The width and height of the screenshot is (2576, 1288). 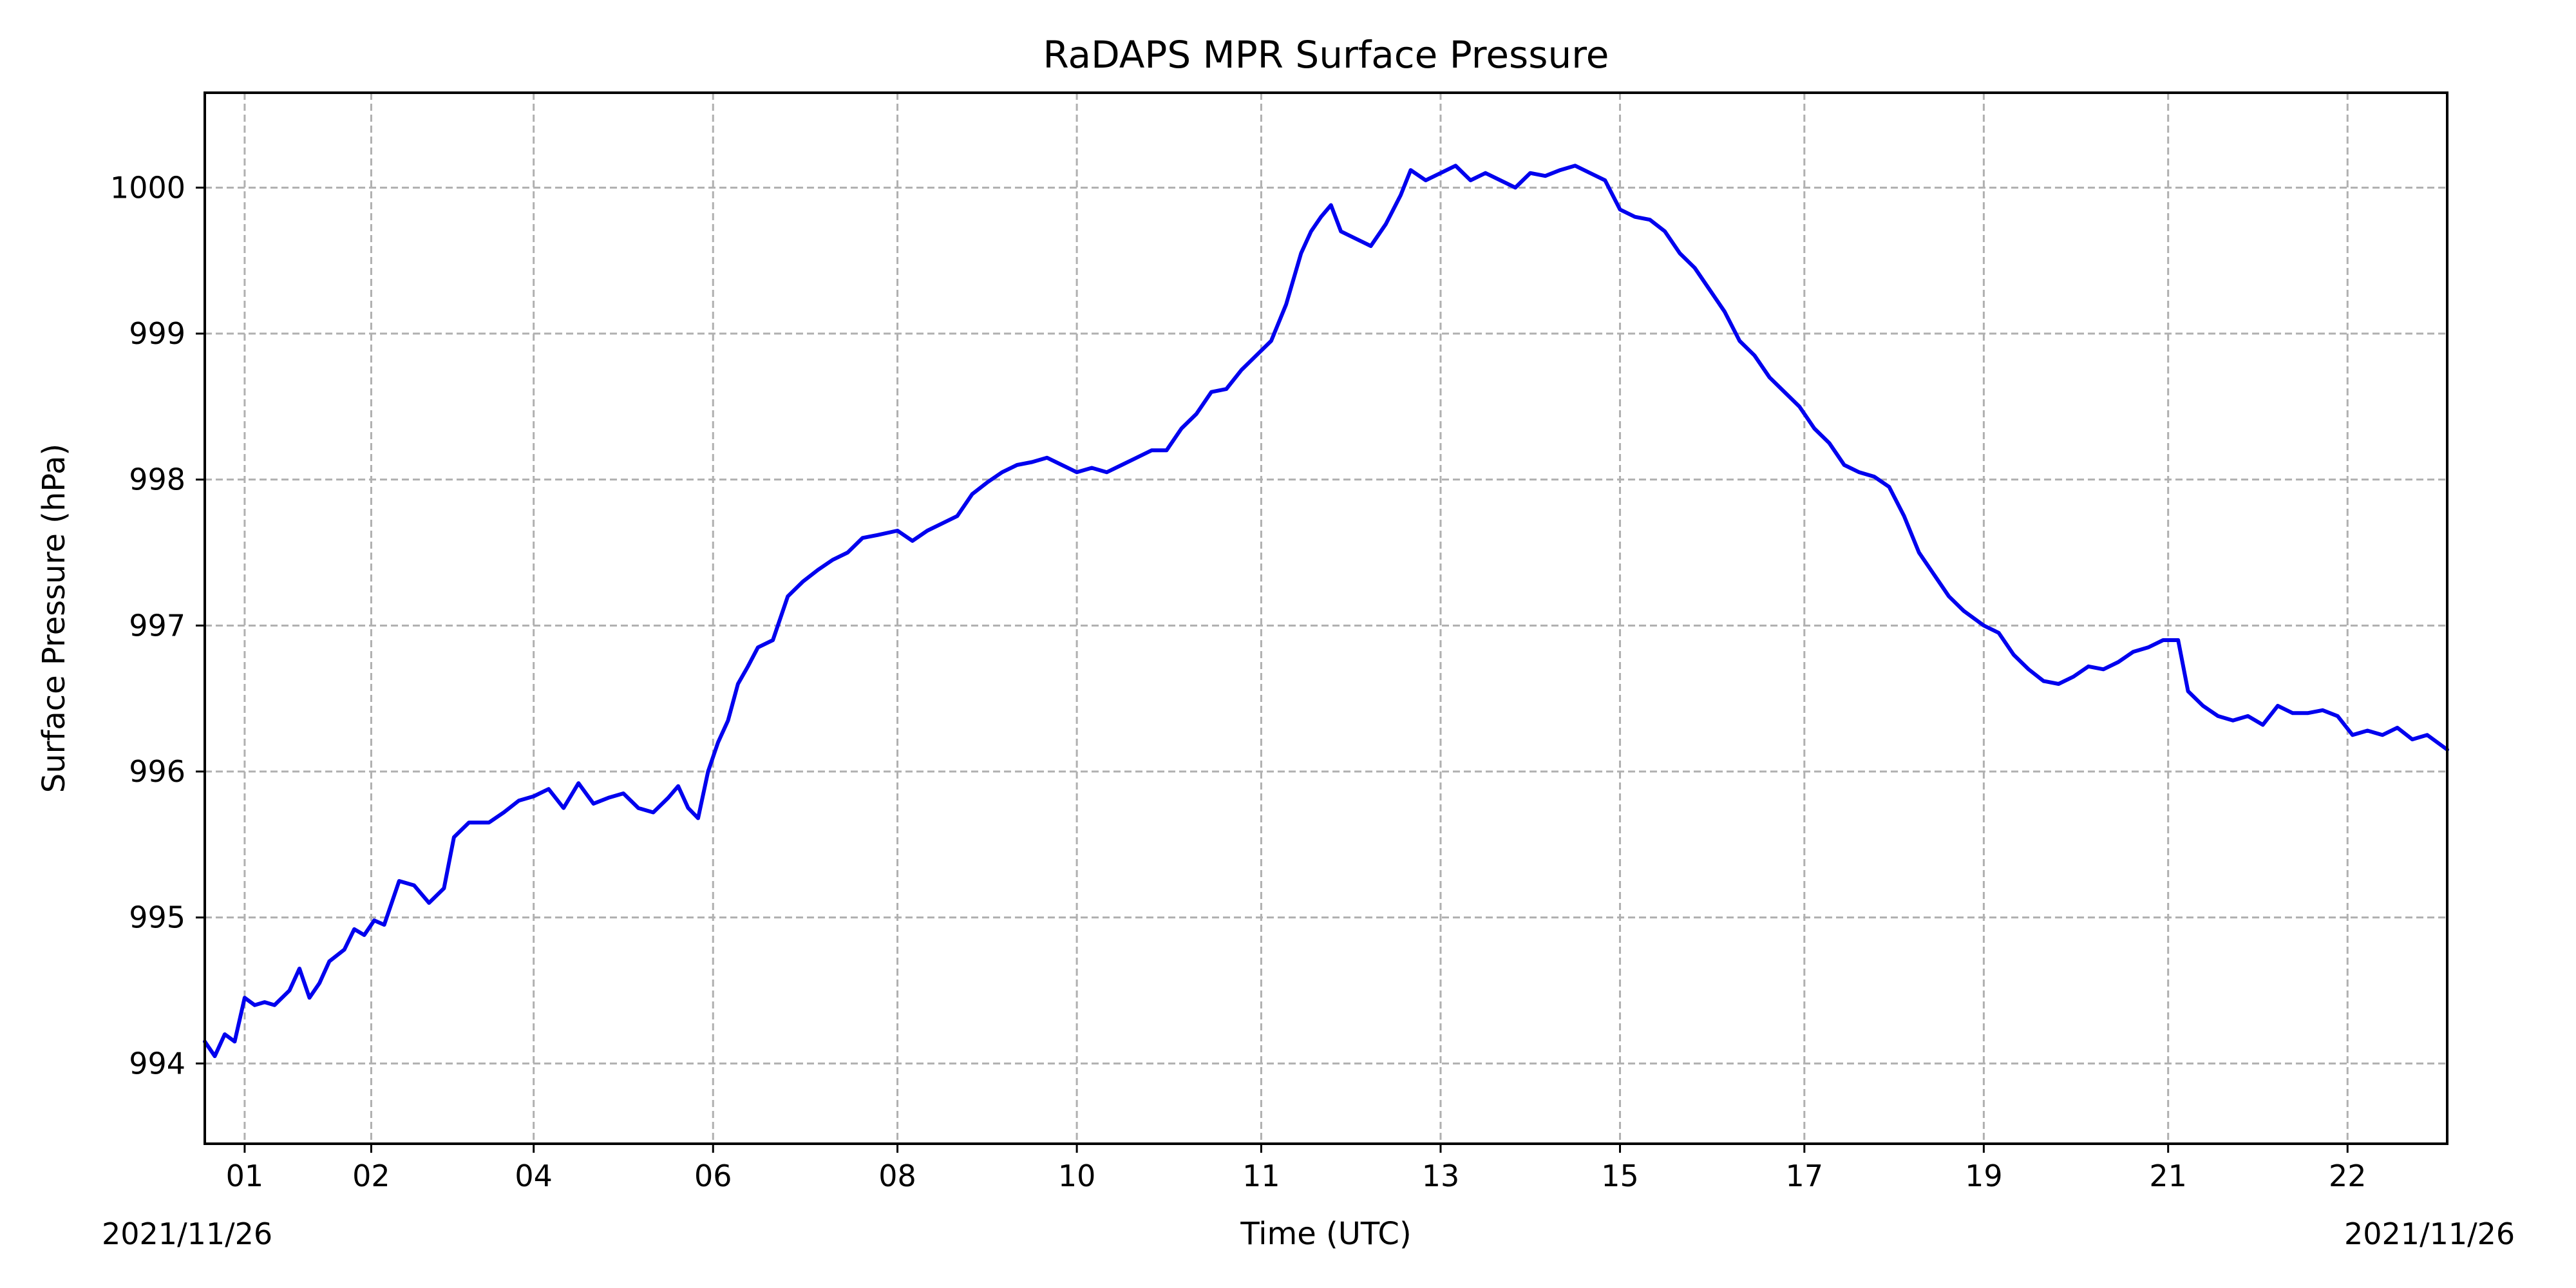 What do you see at coordinates (1326, 55) in the screenshot?
I see `chart-title: RaDAPS MPR Surface Pressure` at bounding box center [1326, 55].